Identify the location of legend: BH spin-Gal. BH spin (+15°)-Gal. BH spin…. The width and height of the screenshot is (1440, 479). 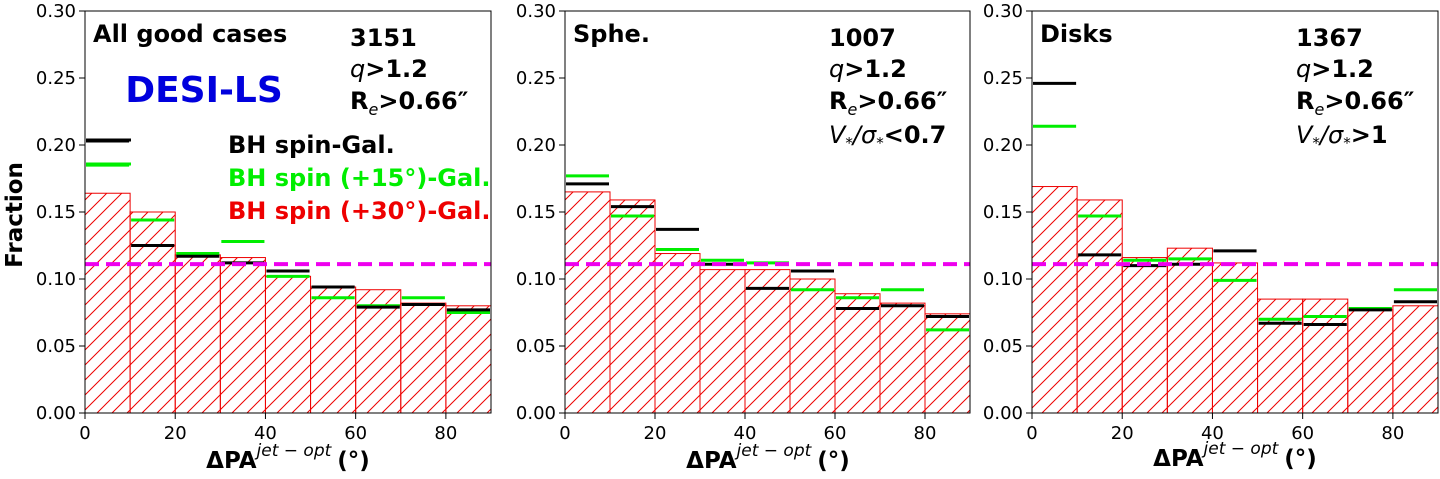
(288, 178).